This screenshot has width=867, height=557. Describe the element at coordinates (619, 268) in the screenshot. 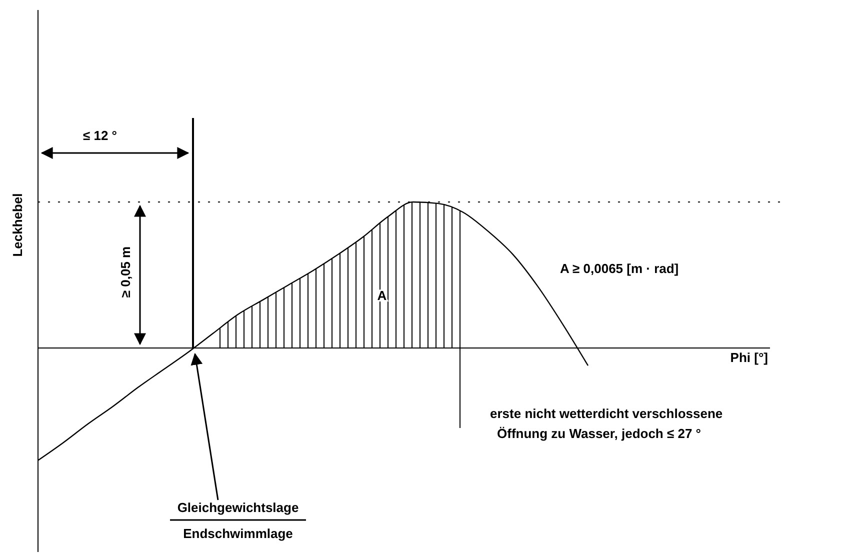

I see `annotation: A ≥ 0,0065 [m · rad]` at that location.